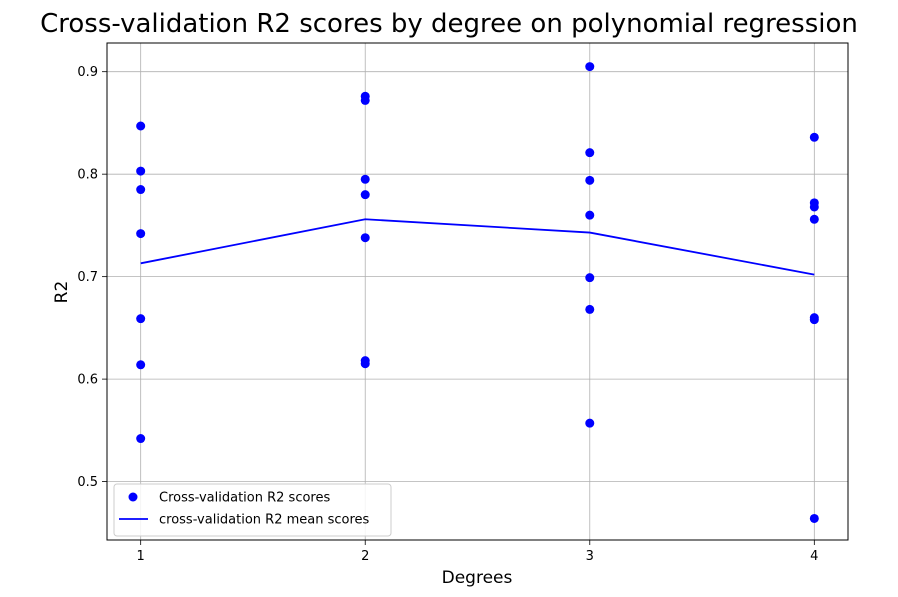 The width and height of the screenshot is (898, 597). I want to click on x-tick-label: 4, so click(814, 556).